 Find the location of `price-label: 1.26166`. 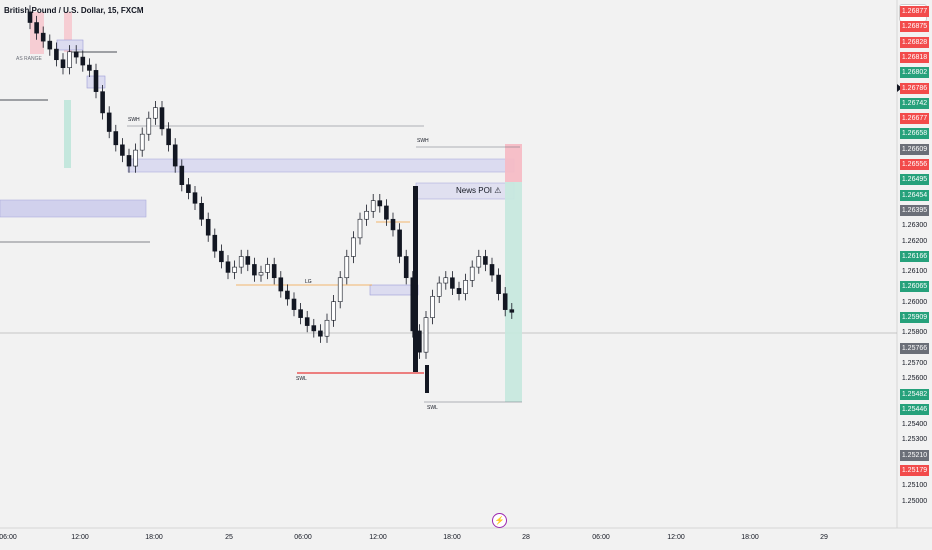

price-label: 1.26166 is located at coordinates (914, 256).